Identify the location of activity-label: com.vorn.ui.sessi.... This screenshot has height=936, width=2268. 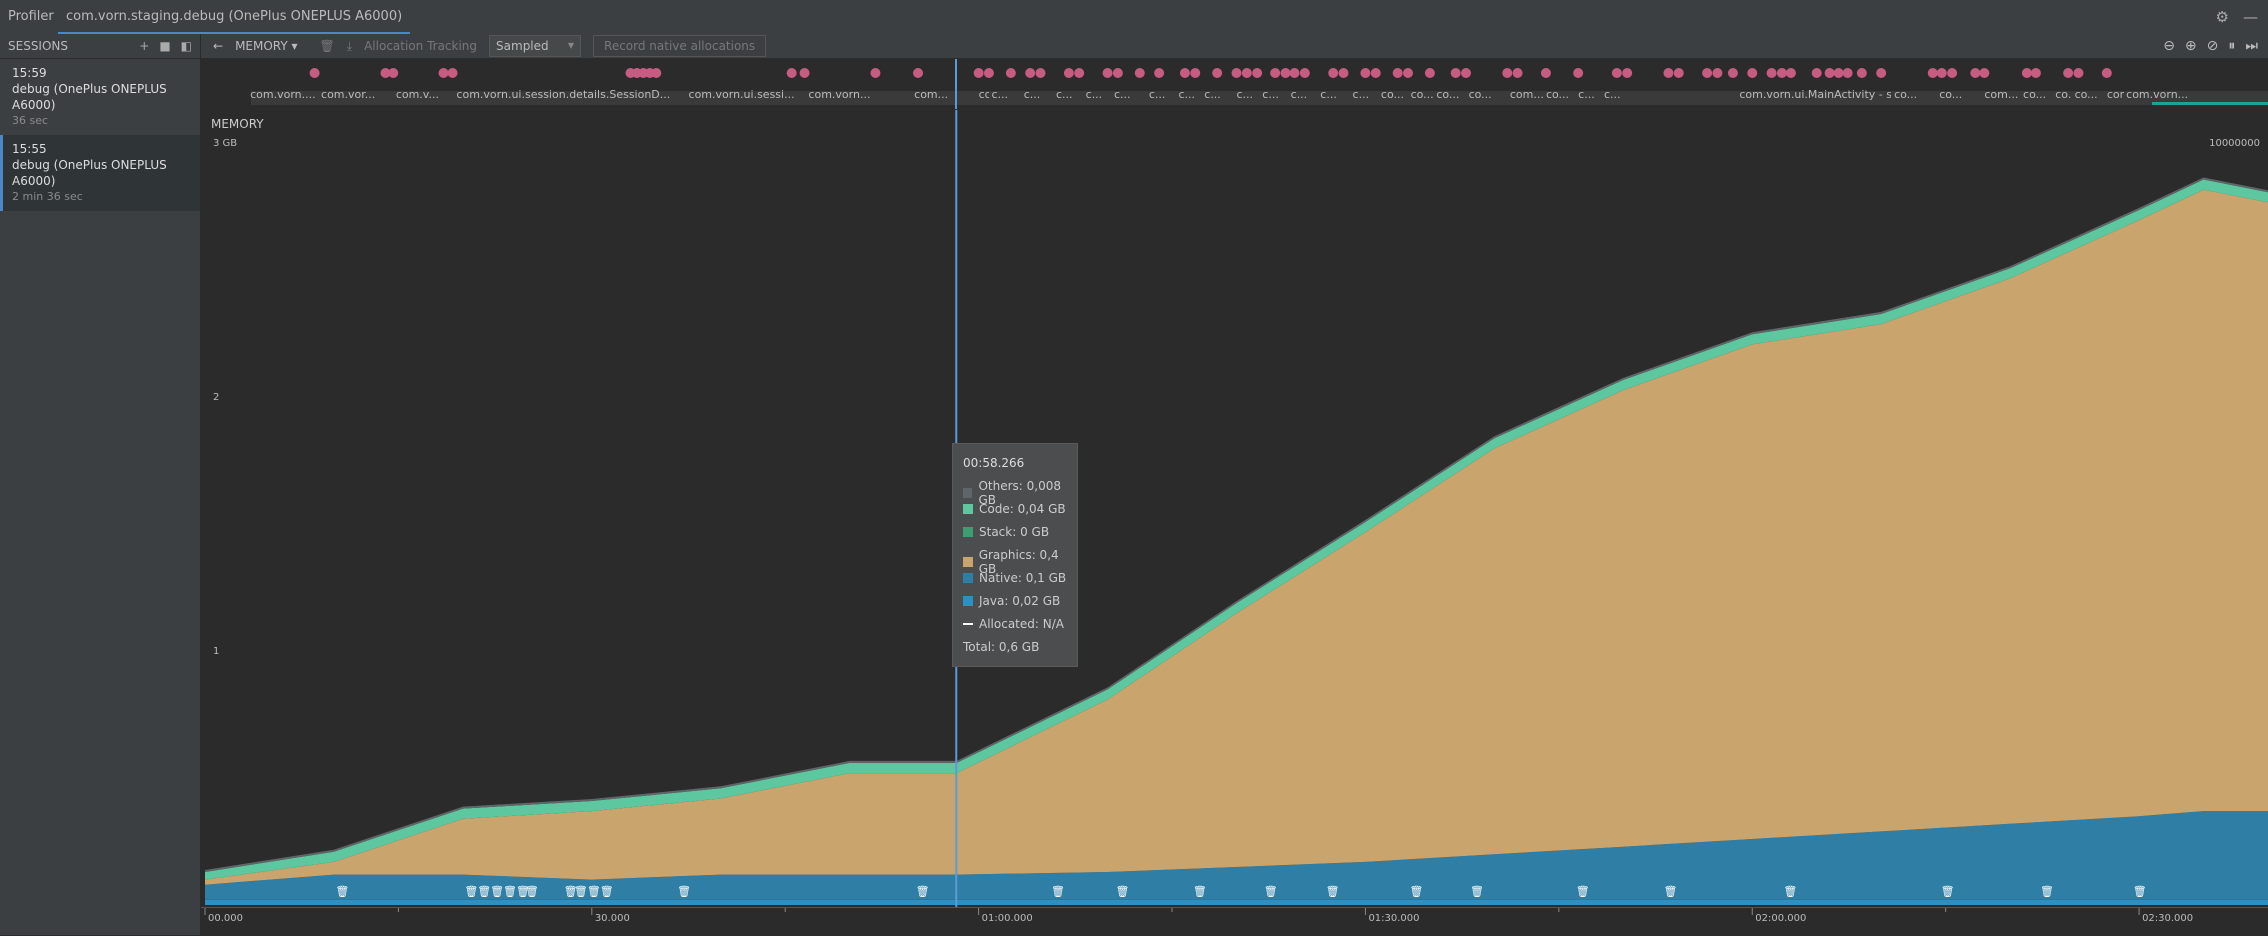
(741, 94).